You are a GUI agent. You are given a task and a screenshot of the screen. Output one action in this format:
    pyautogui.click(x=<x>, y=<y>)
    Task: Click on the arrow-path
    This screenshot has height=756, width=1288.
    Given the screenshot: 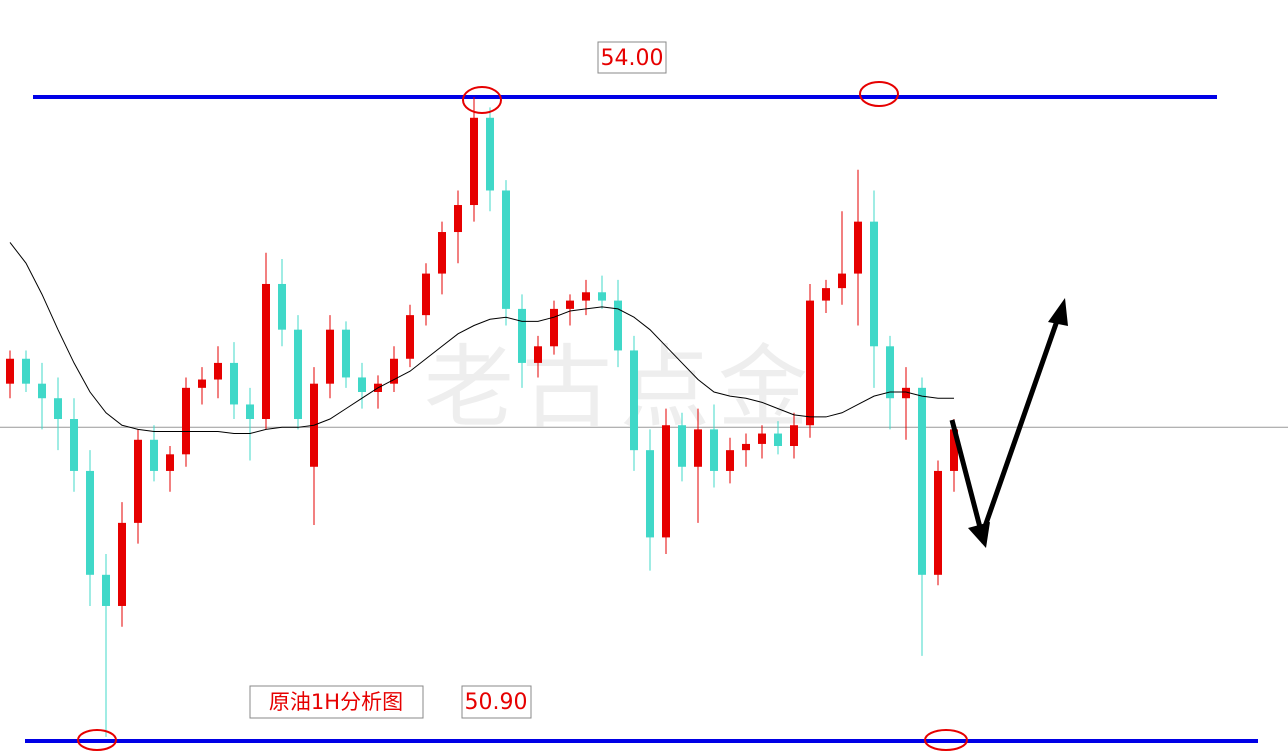 What is the action you would take?
    pyautogui.click(x=1005, y=430)
    